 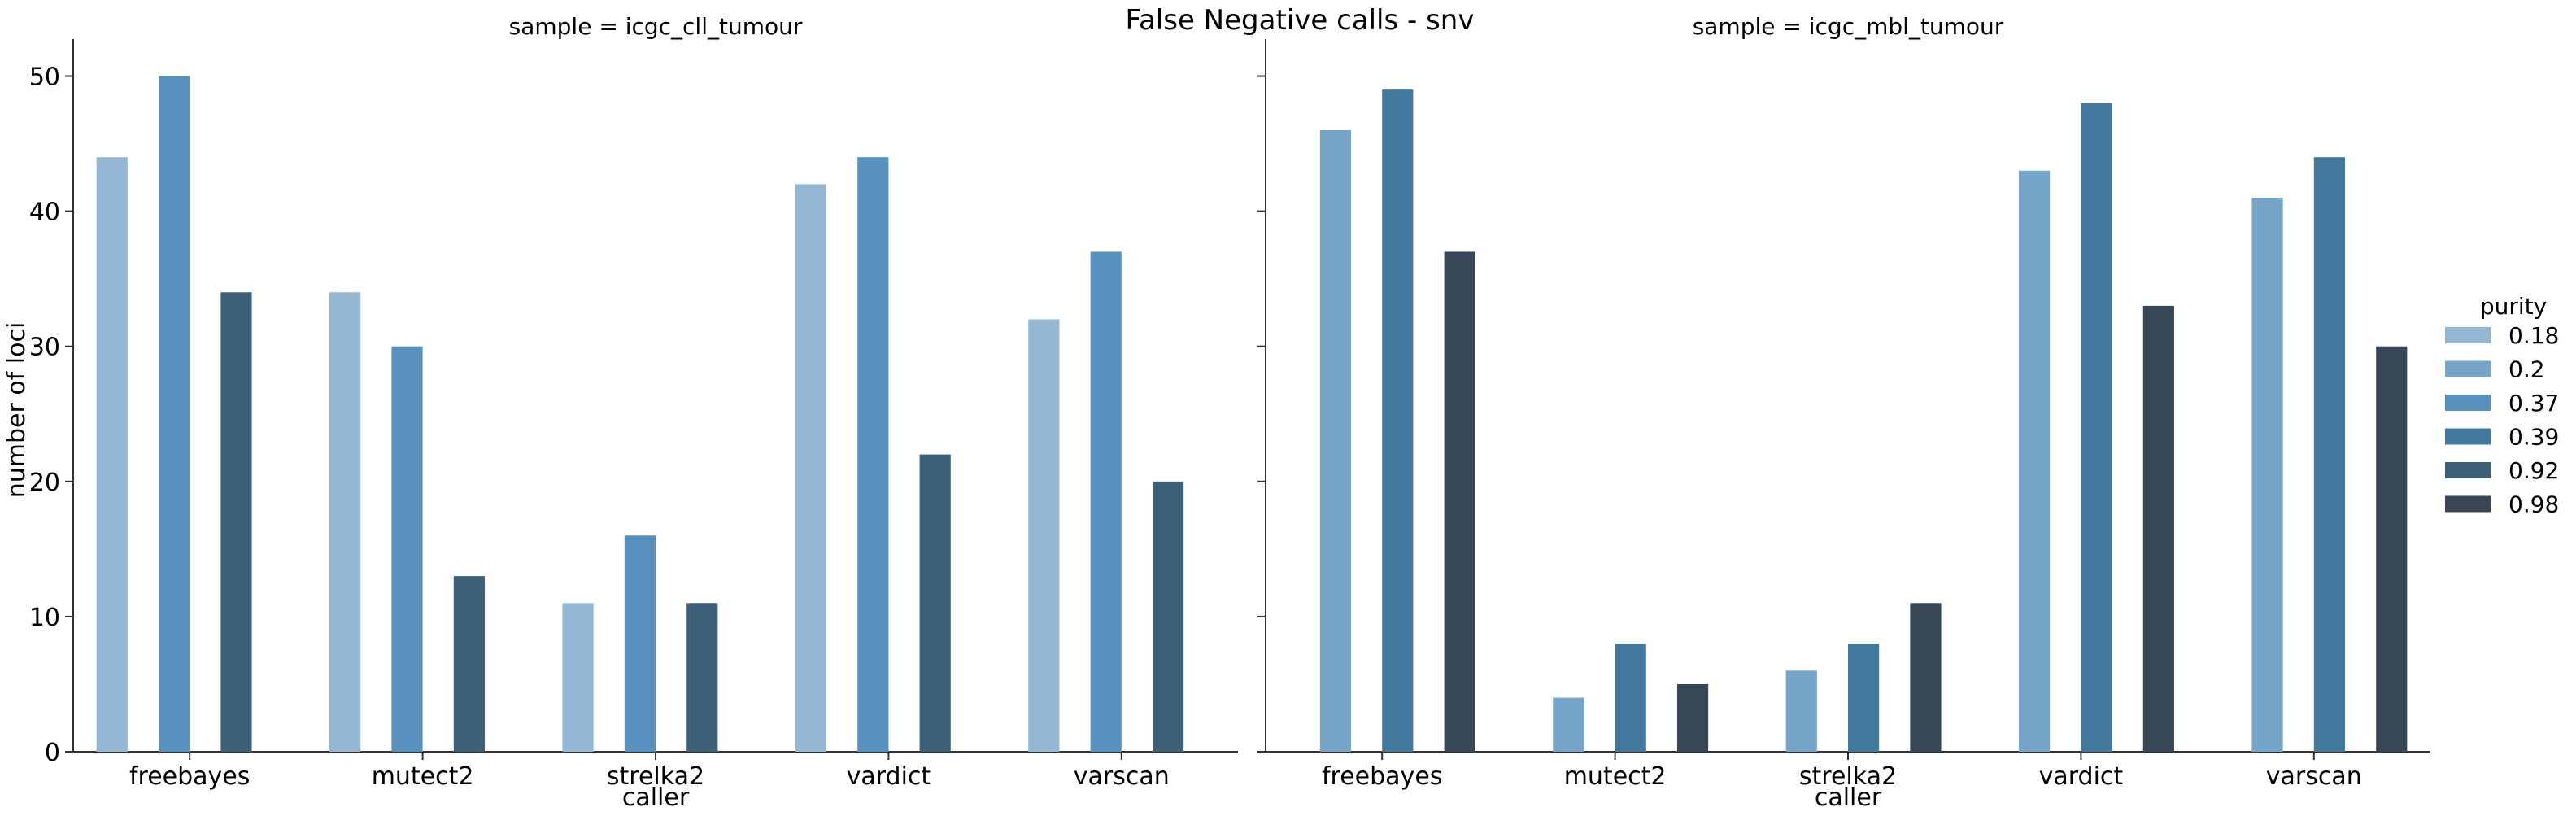 I want to click on y-tick-label: 0, so click(x=52, y=753).